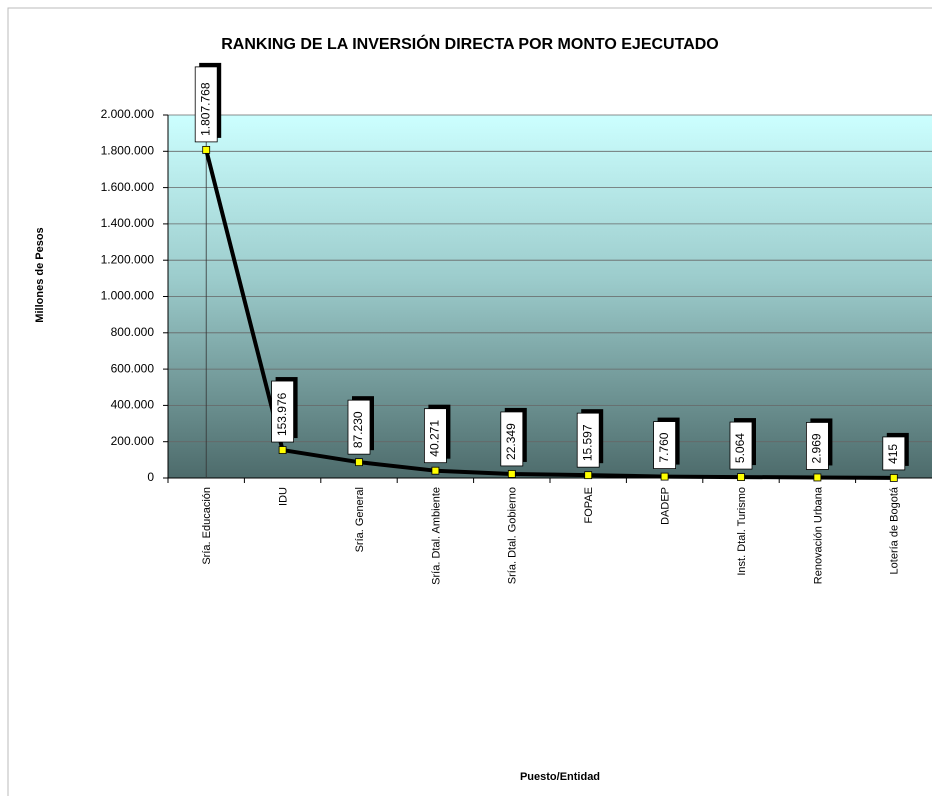 This screenshot has height=796, width=932. Describe the element at coordinates (150, 477) in the screenshot. I see `y-tick-label: 0` at that location.